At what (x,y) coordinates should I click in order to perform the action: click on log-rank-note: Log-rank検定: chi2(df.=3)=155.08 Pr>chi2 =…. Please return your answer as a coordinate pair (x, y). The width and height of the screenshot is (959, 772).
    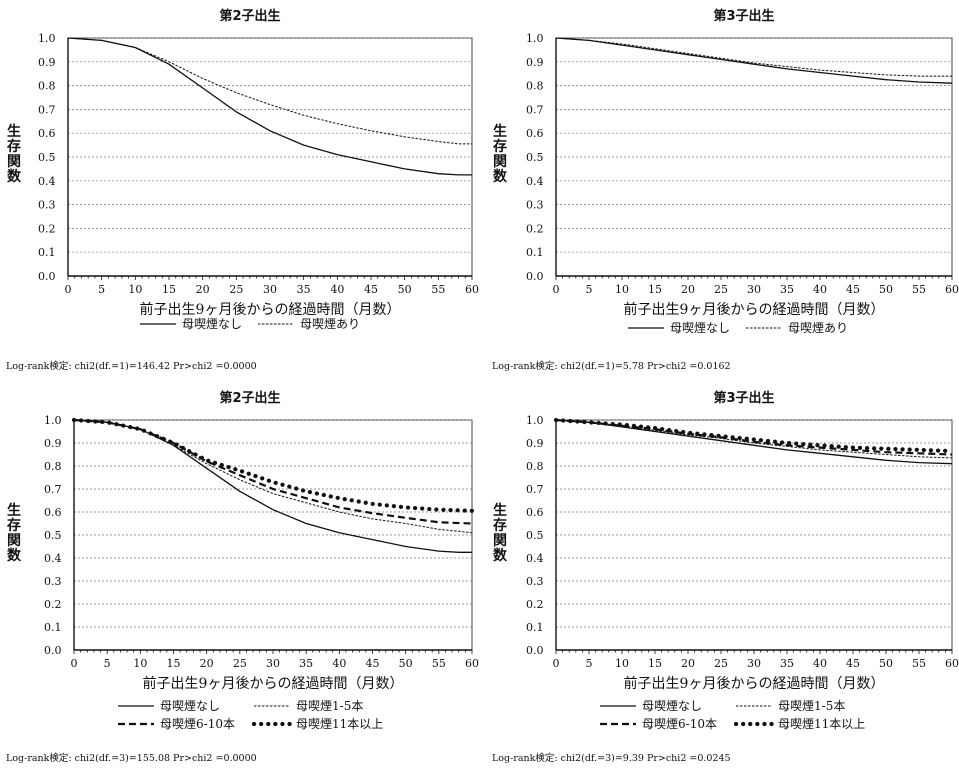
    Looking at the image, I should click on (131, 758).